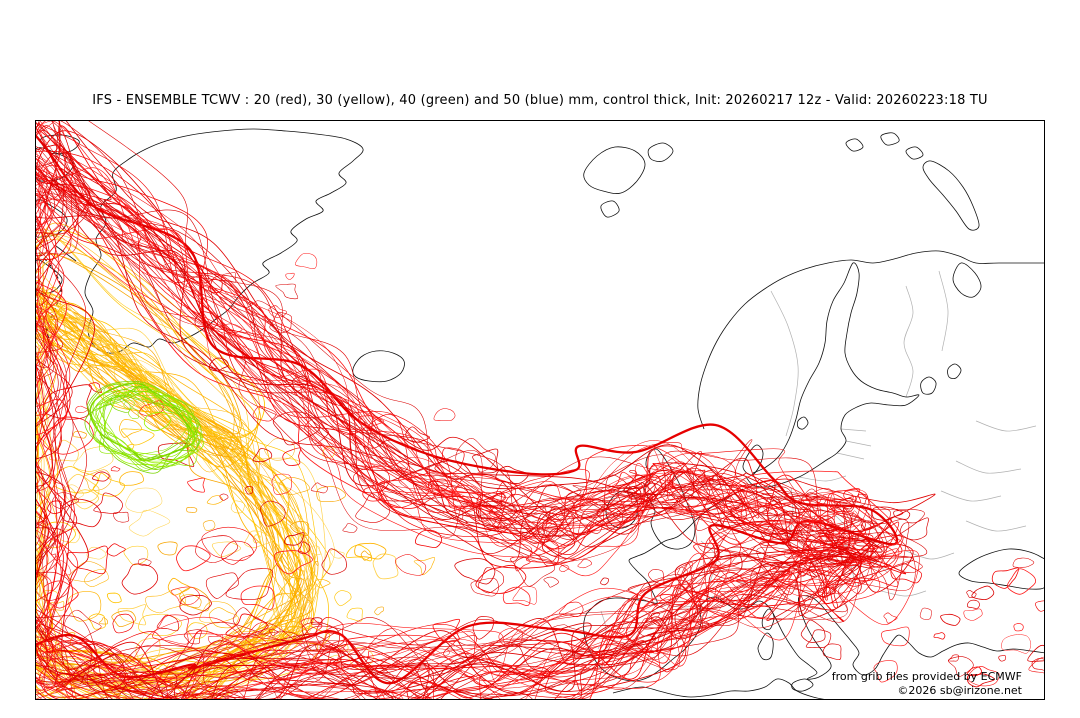 Image resolution: width=1080 pixels, height=718 pixels. Describe the element at coordinates (926, 676) in the screenshot. I see `attribution-source: from grib files provided by ECMWF` at that location.